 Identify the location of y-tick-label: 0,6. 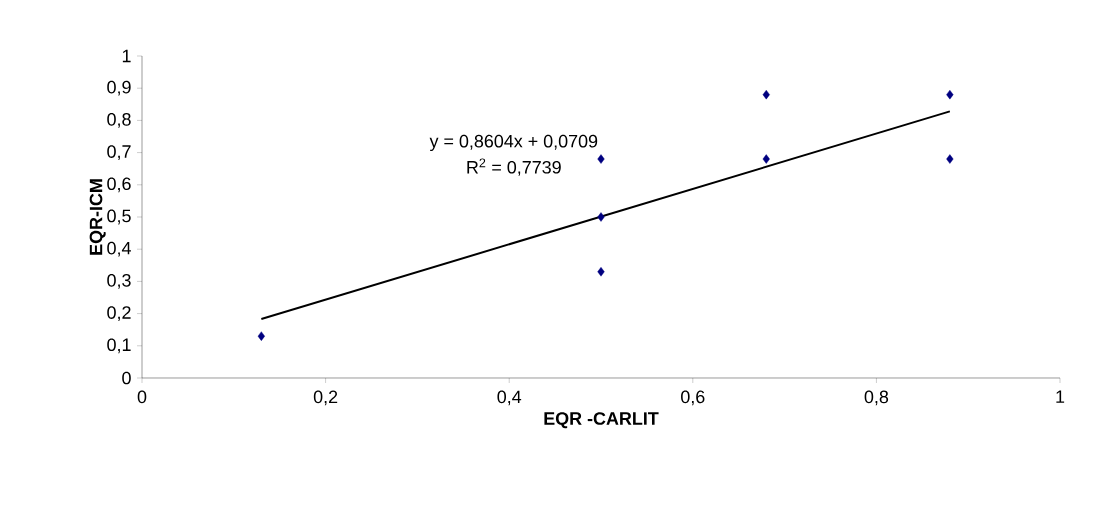
(119, 185).